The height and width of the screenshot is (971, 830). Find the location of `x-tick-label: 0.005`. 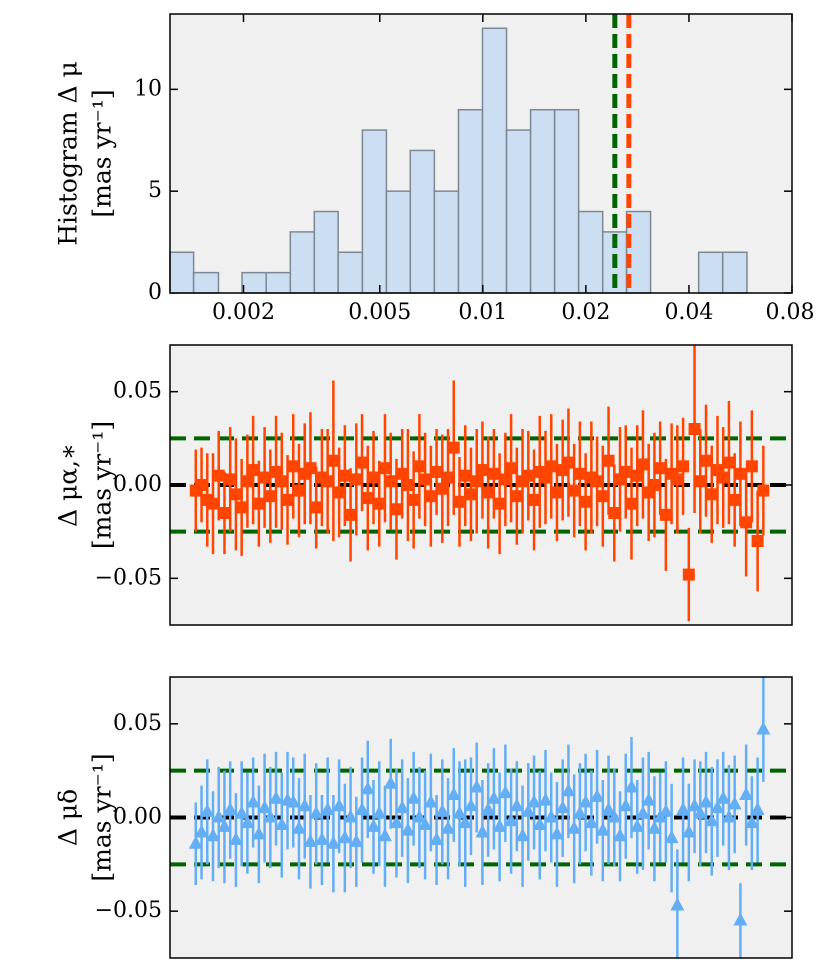

x-tick-label: 0.005 is located at coordinates (379, 312).